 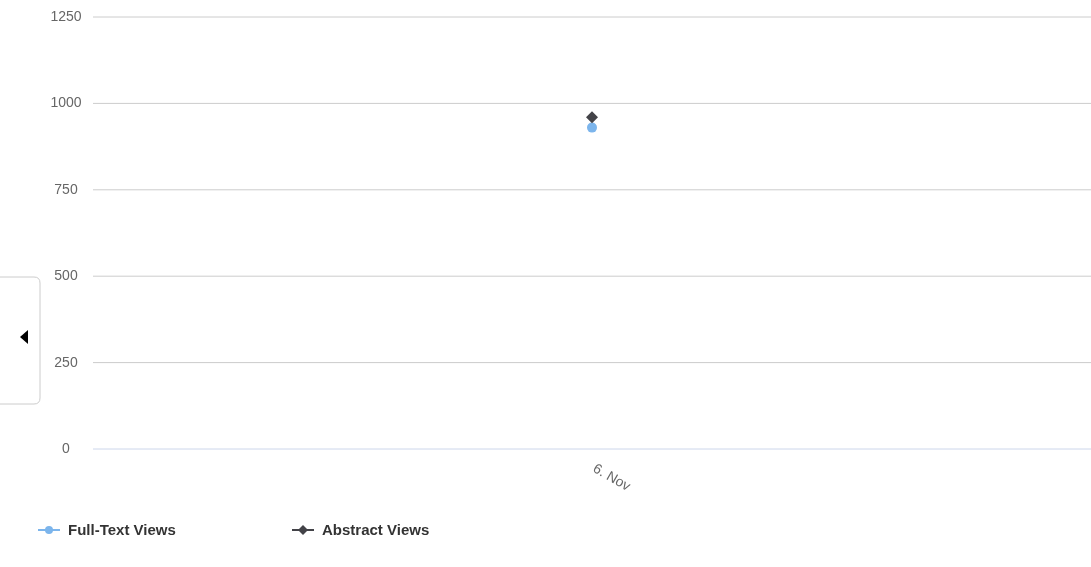 What do you see at coordinates (612, 476) in the screenshot?
I see `x-tick-label: 6. Nov` at bounding box center [612, 476].